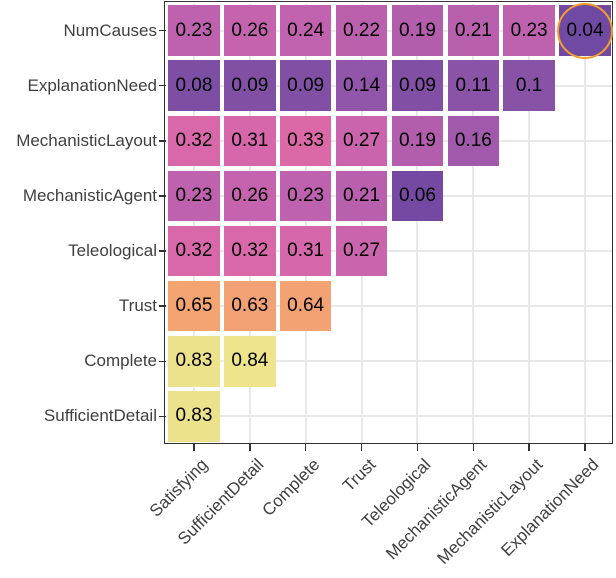 The width and height of the screenshot is (616, 578). I want to click on heatmap-cell: 0.04, so click(585, 30).